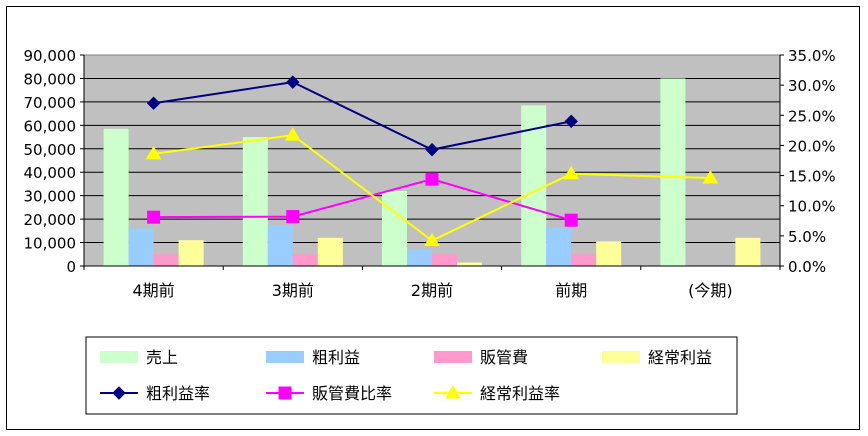 This screenshot has height=436, width=868. I want to click on x-tick-label: 2期前, so click(432, 290).